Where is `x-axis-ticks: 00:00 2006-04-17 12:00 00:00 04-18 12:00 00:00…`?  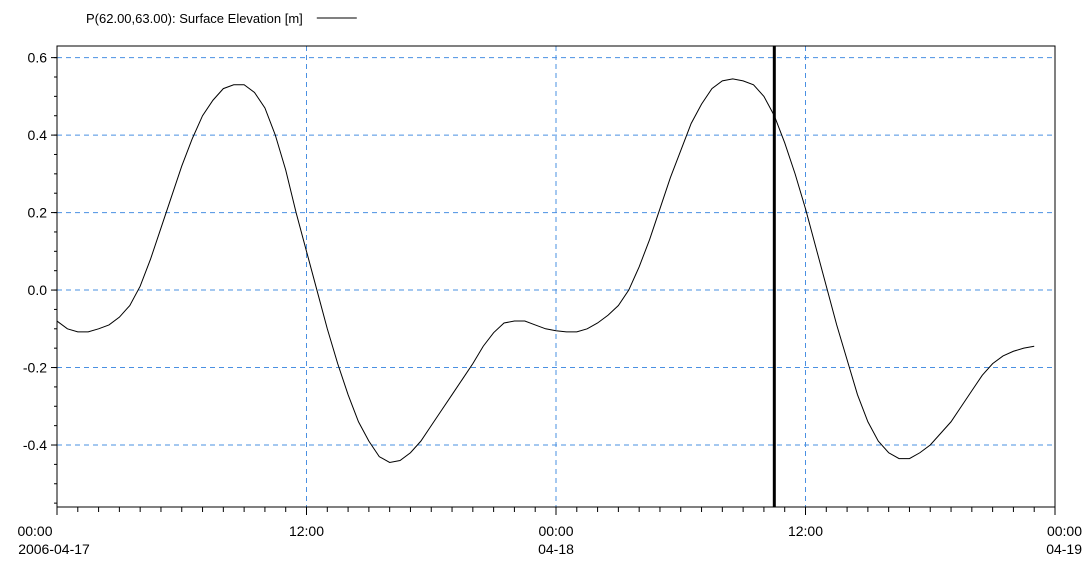 x-axis-ticks: 00:00 2006-04-17 12:00 00:00 04-18 12:00 00:00… is located at coordinates (549, 532).